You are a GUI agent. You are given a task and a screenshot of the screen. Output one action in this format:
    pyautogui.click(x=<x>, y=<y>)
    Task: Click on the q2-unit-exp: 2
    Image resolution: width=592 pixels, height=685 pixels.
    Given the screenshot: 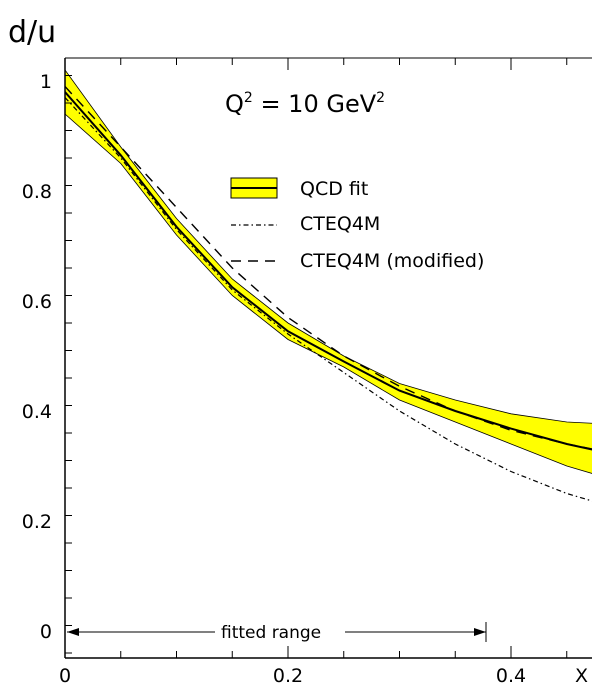 What is the action you would take?
    pyautogui.click(x=380, y=98)
    